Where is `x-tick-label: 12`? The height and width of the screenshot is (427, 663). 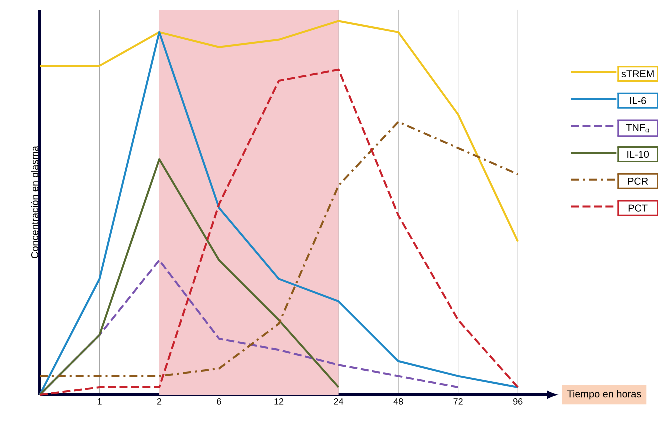 x-tick-label: 12 is located at coordinates (279, 401).